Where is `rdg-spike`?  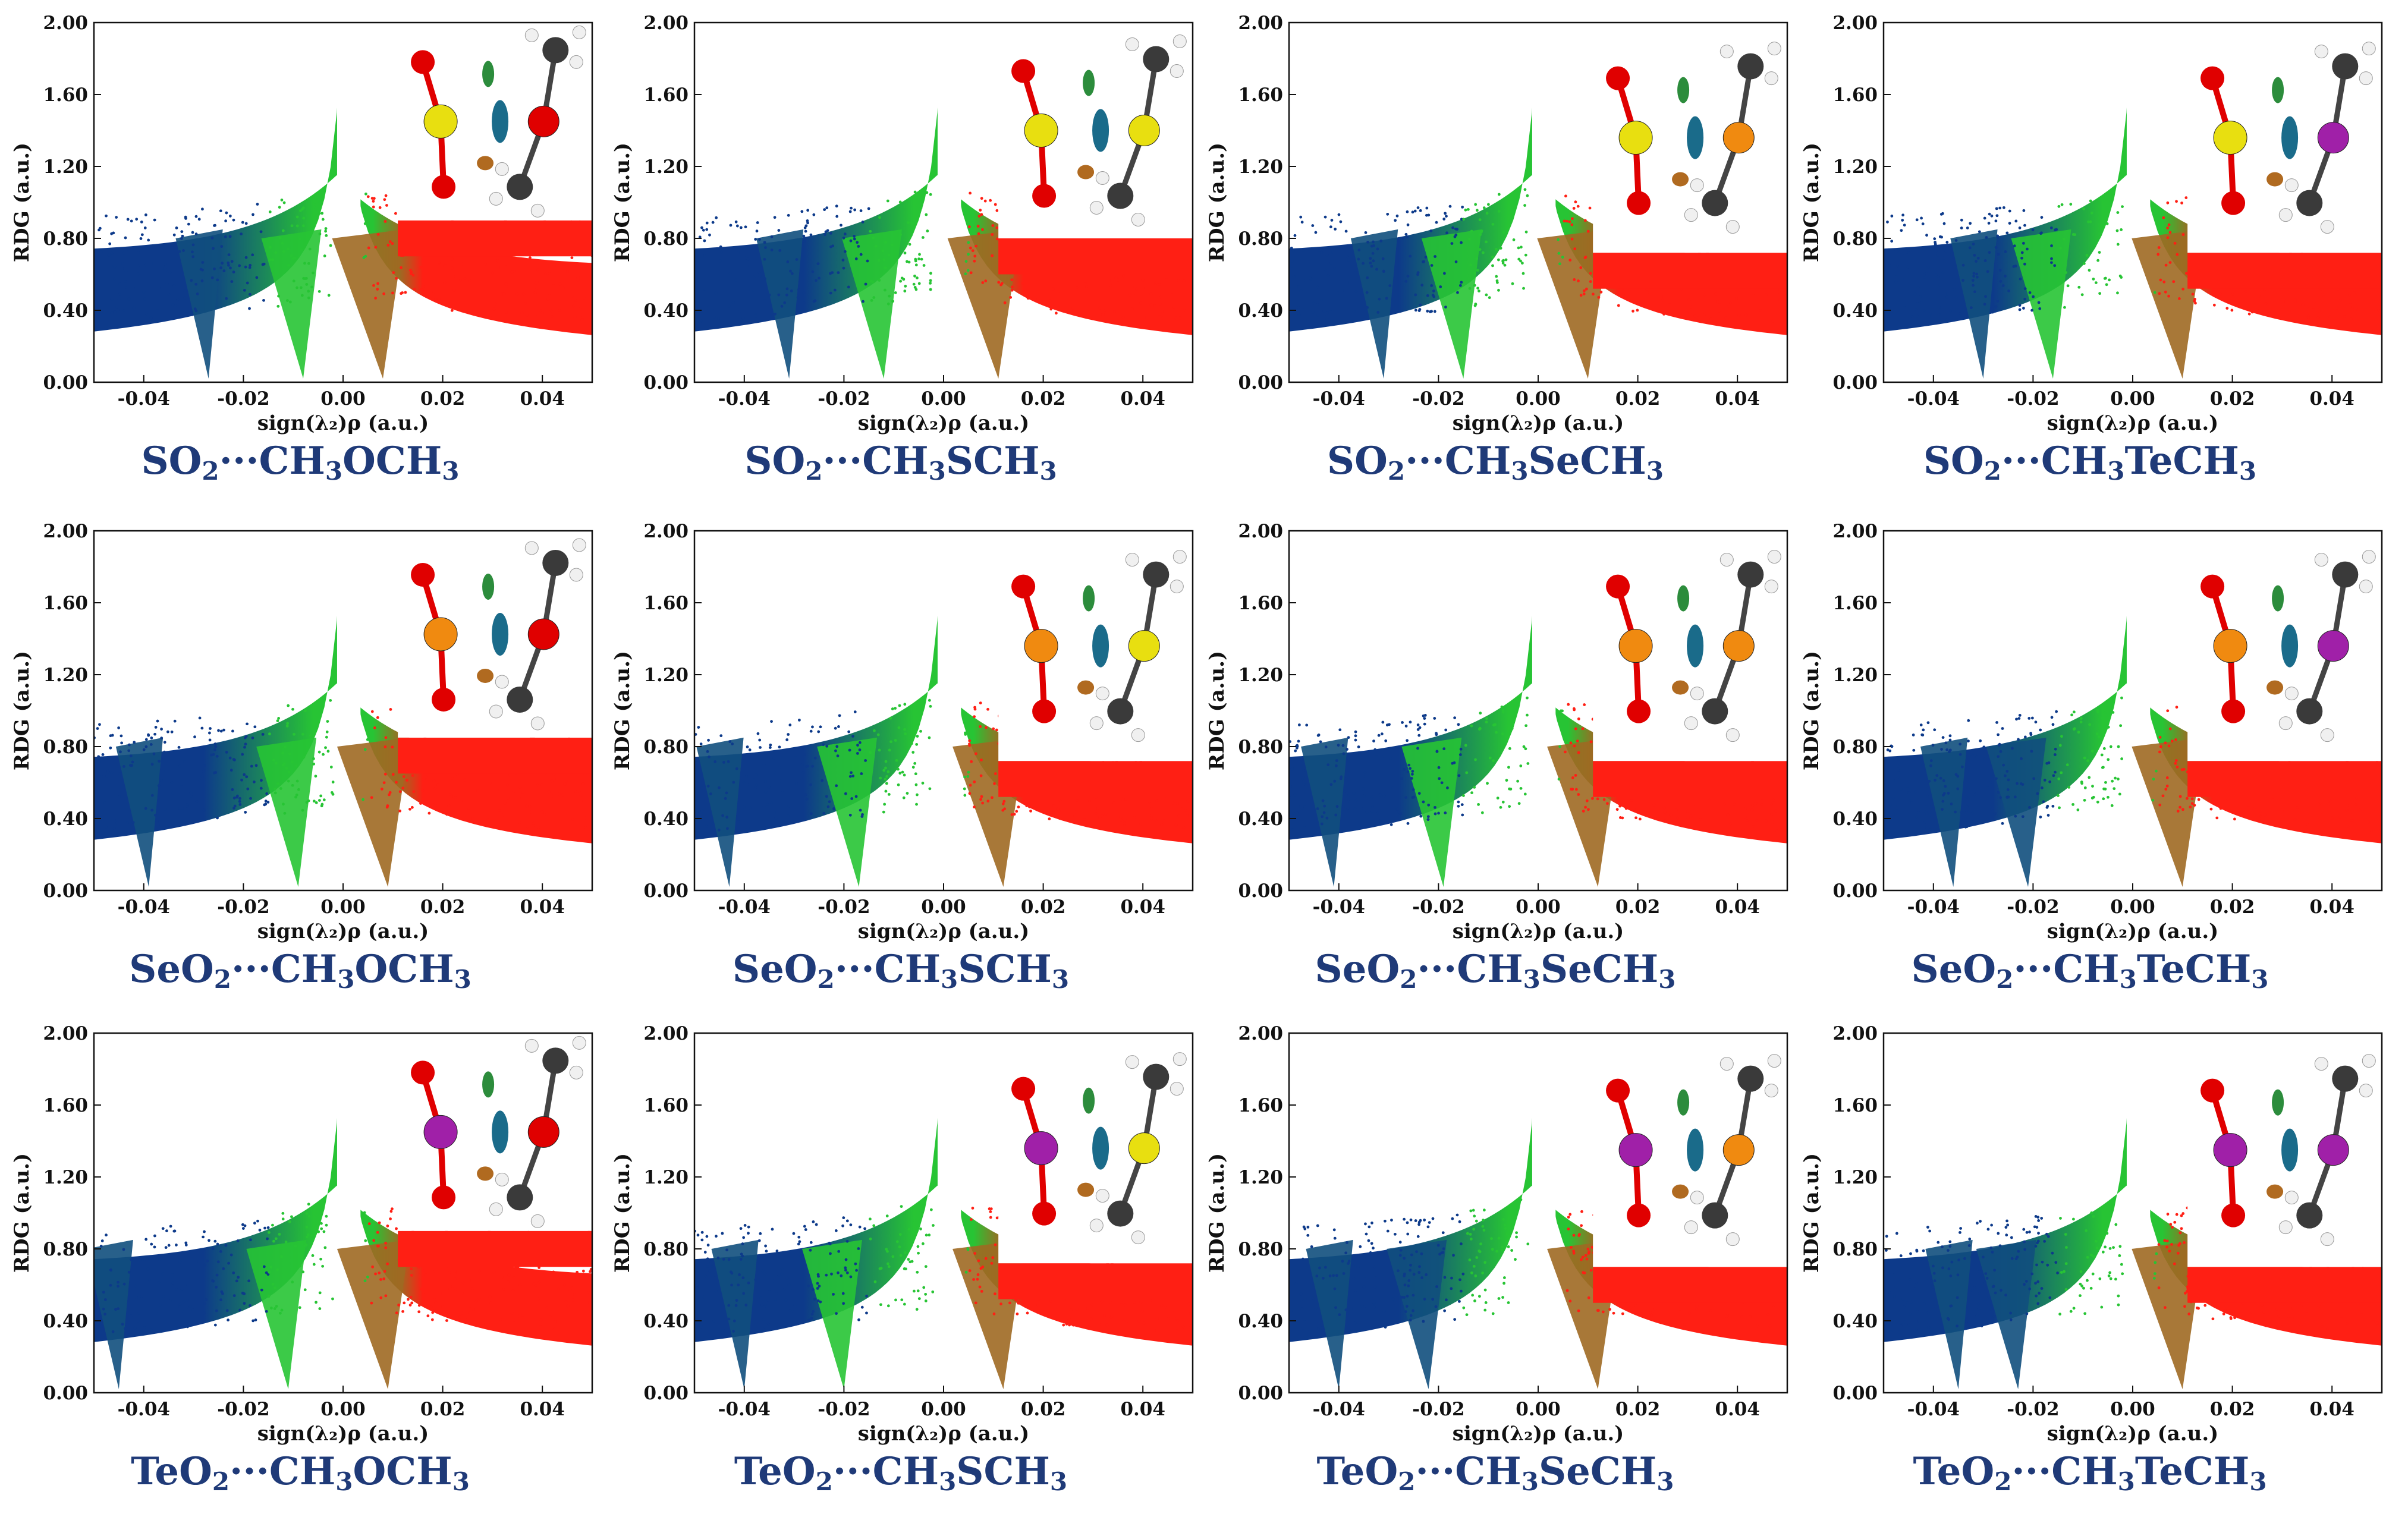 rdg-spike is located at coordinates (780, 304).